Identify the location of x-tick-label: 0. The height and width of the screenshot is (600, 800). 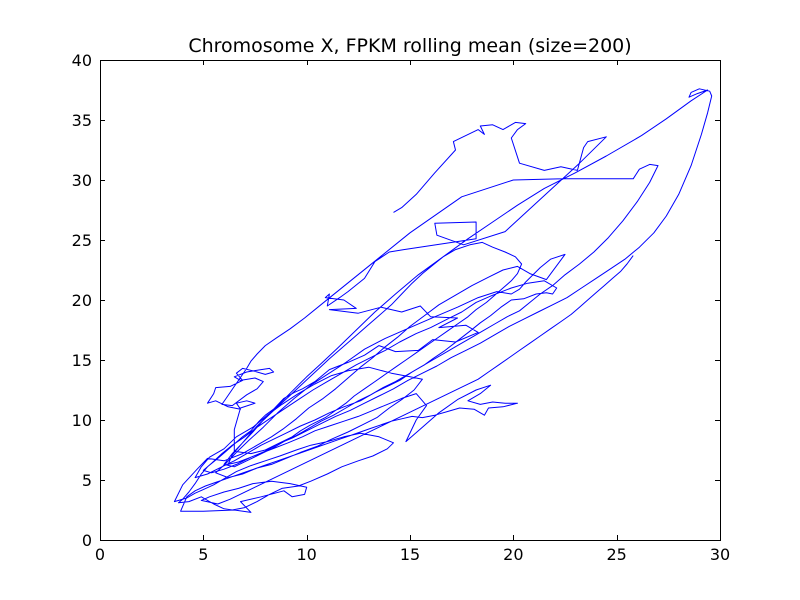
(100, 554).